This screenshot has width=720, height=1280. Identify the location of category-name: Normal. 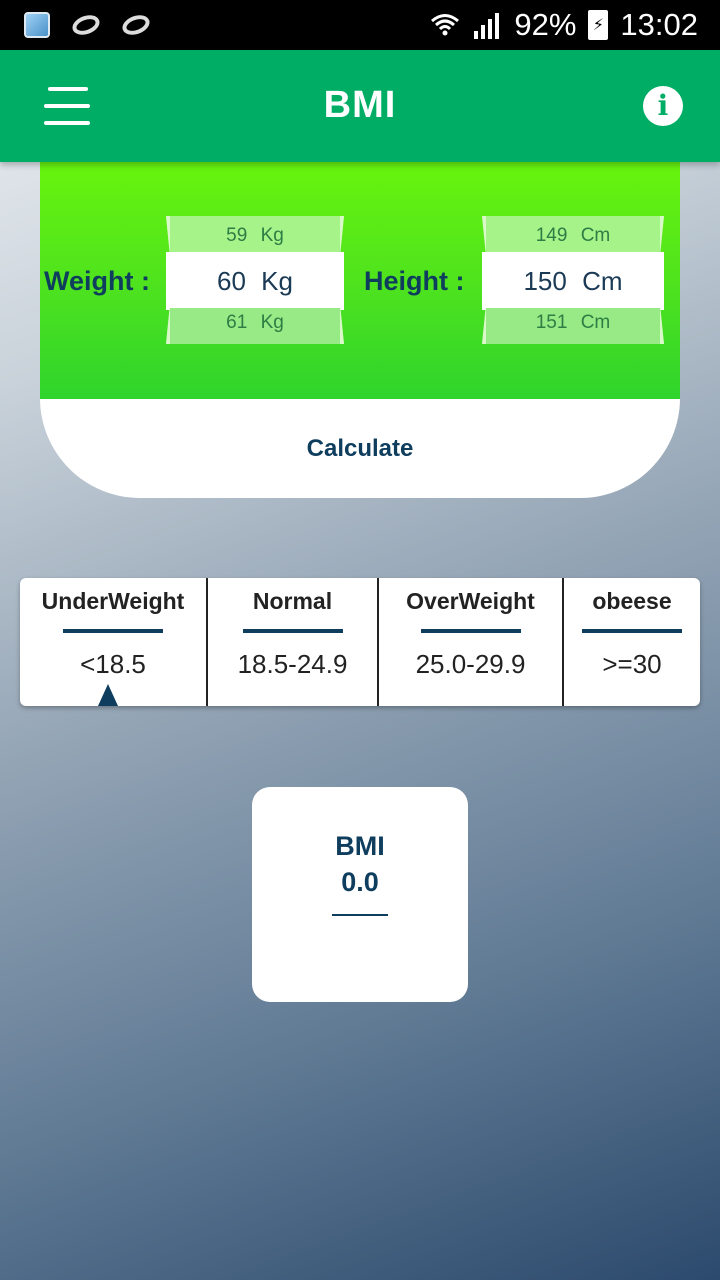
(292, 601).